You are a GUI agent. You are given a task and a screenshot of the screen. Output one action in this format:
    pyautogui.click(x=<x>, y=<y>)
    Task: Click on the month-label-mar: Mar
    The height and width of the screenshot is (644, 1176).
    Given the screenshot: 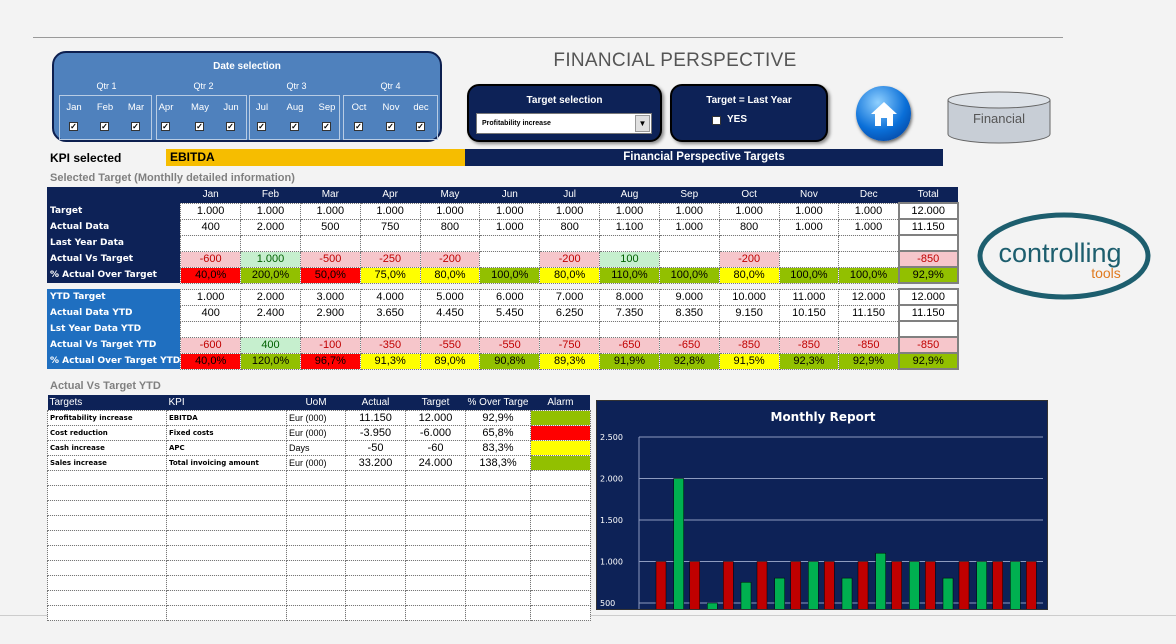 What is the action you would take?
    pyautogui.click(x=136, y=107)
    